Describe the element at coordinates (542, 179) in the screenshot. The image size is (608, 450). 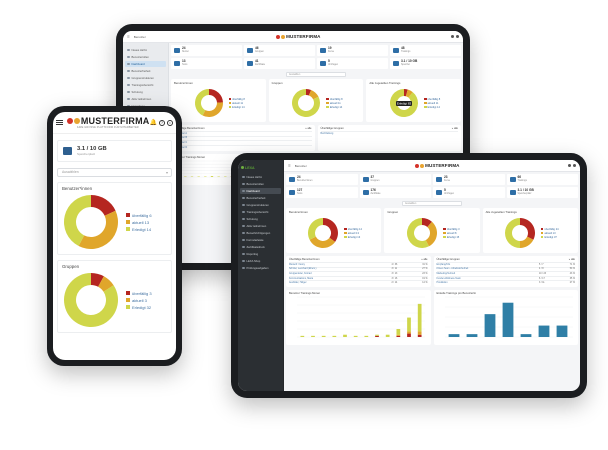
I see `stat-tile: 66 Trainings` at that location.